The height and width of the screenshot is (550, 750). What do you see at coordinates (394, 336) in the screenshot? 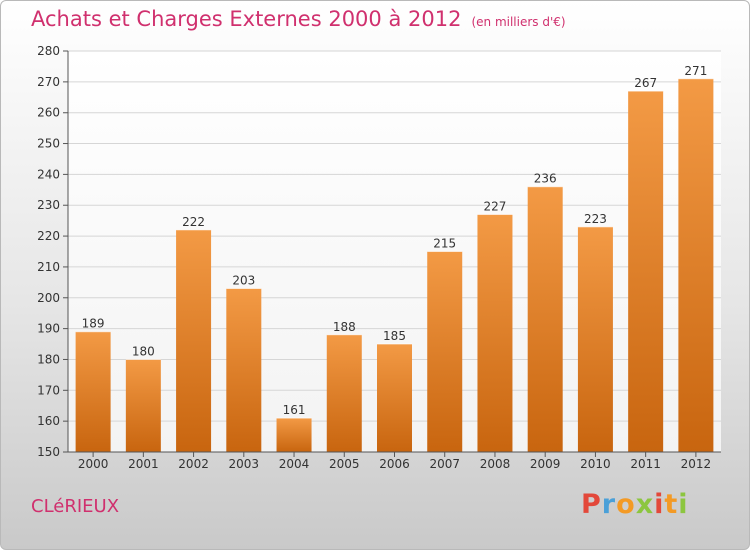
I see `data-label: 185` at bounding box center [394, 336].